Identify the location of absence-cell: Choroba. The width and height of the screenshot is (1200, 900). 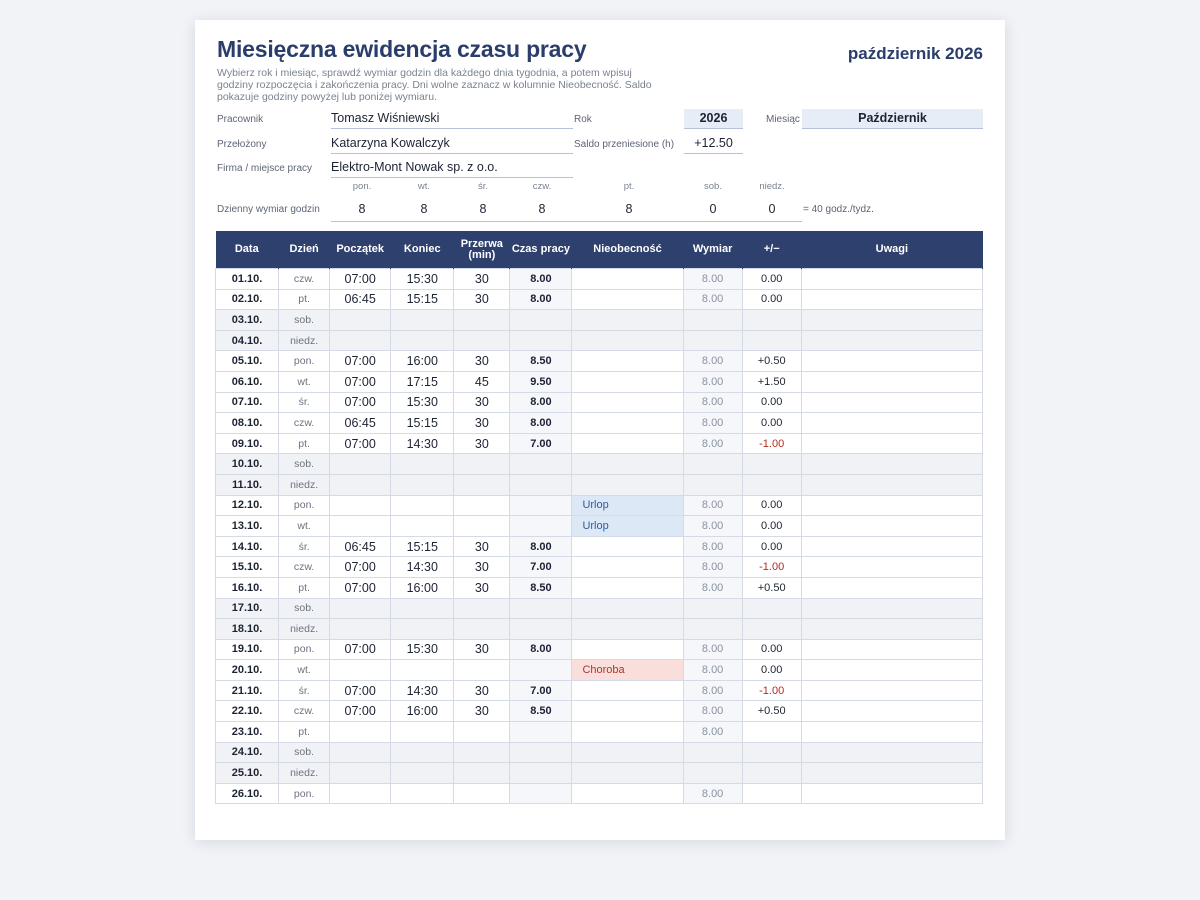
(627, 670).